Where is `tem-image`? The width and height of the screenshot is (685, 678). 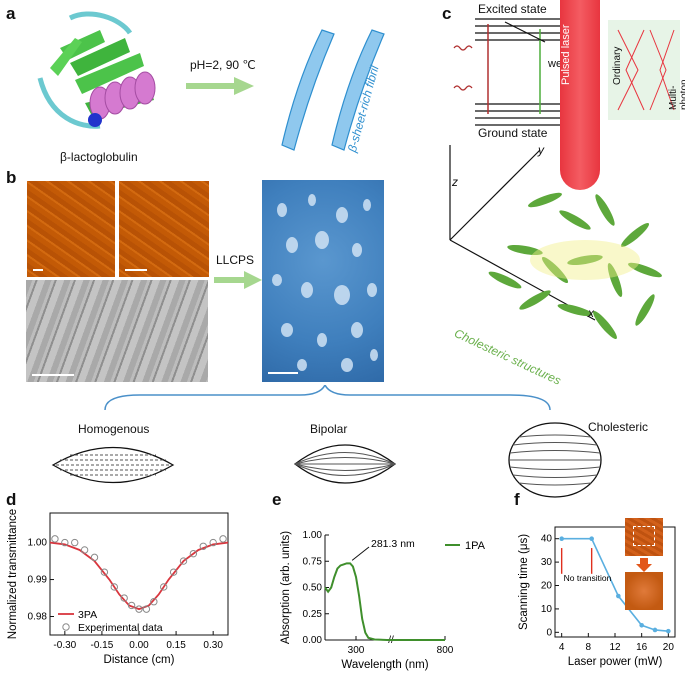 tem-image is located at coordinates (117, 331).